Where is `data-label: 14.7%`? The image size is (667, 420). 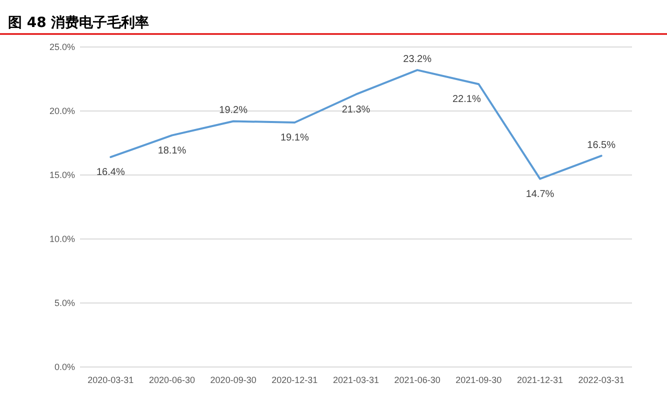
data-label: 14.7% is located at coordinates (540, 194).